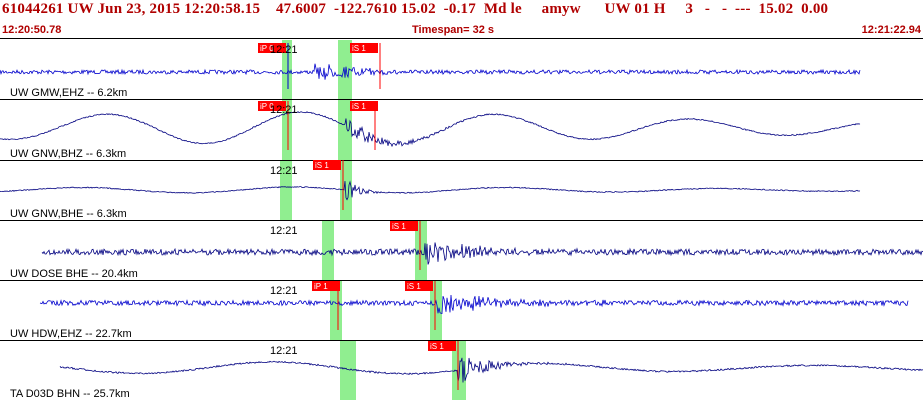 This screenshot has height=400, width=923. Describe the element at coordinates (461, 38) in the screenshot. I see `header-divider` at that location.